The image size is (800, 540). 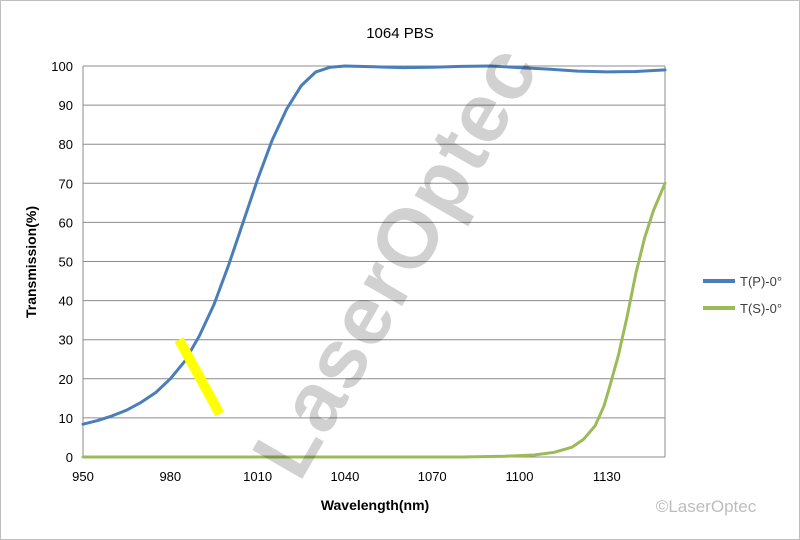 What do you see at coordinates (400, 33) in the screenshot?
I see `chart-title: 1064 PBS` at bounding box center [400, 33].